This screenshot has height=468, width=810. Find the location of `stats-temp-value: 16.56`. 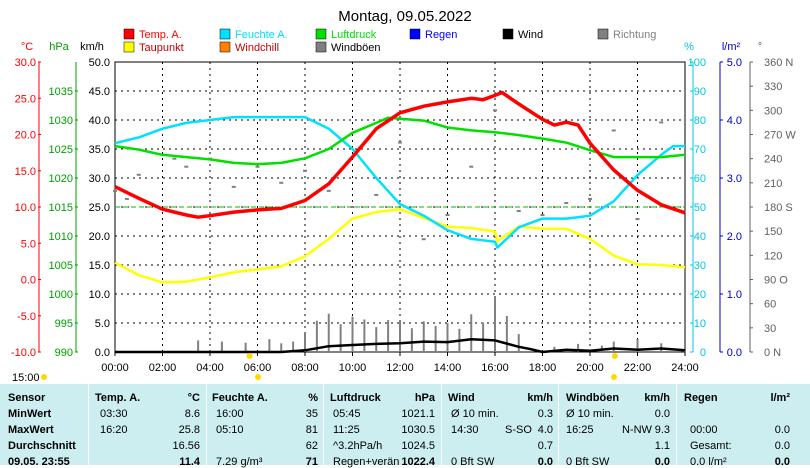

stats-temp-value: 16.56 is located at coordinates (186, 446).